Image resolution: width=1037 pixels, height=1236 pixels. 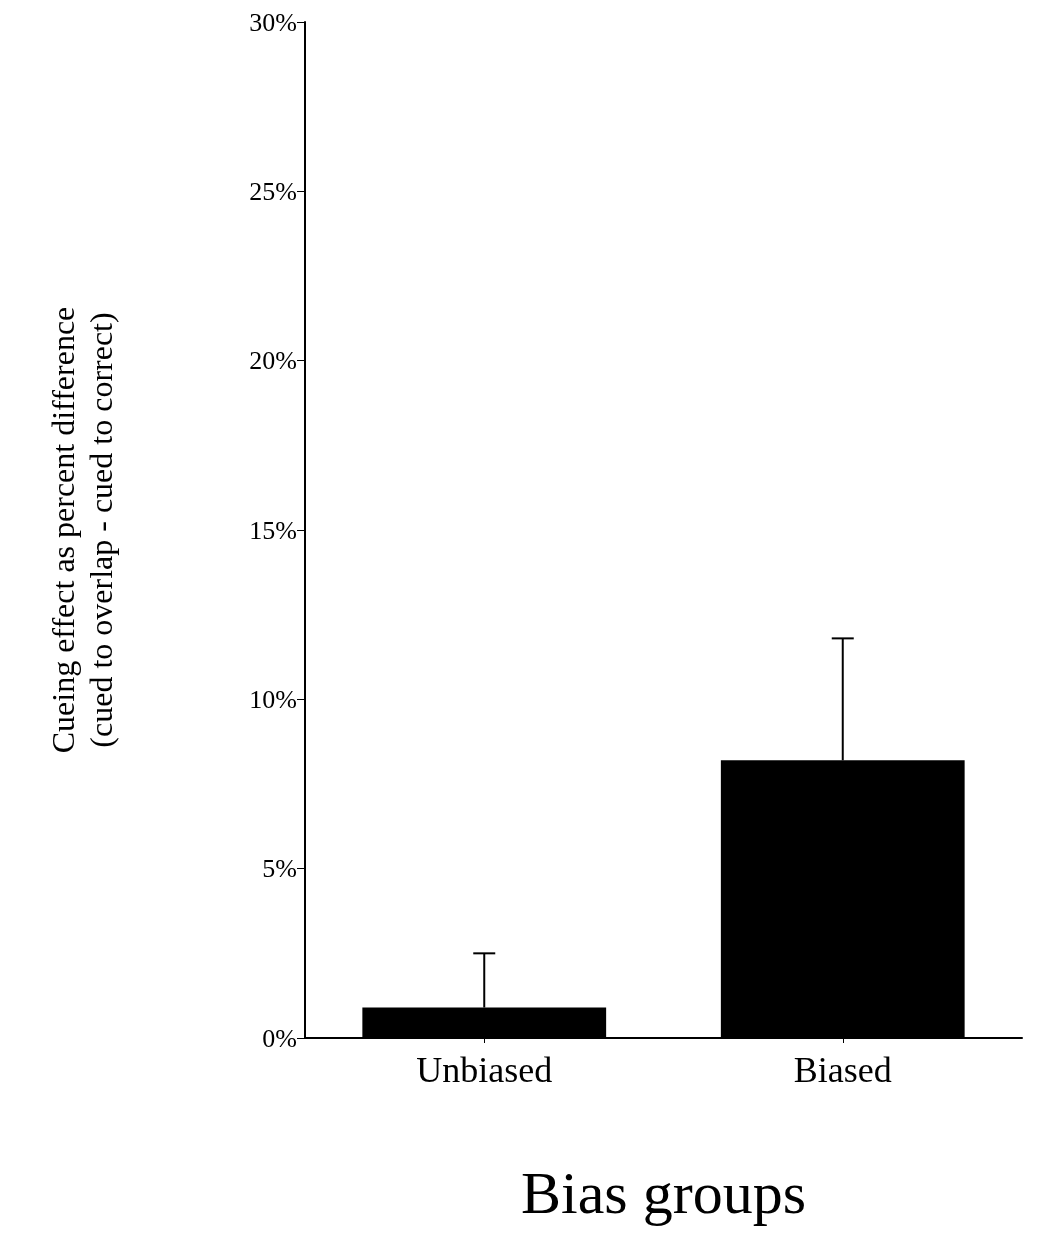 What do you see at coordinates (279, 869) in the screenshot?
I see `y-tick-label: 5%` at bounding box center [279, 869].